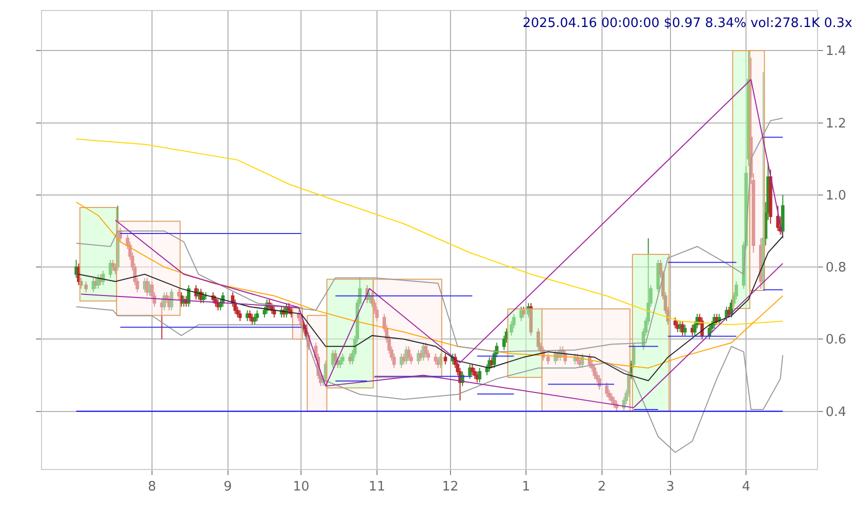 This screenshot has width=861, height=505. What do you see at coordinates (746, 487) in the screenshot?
I see `x-tick-label: 4` at bounding box center [746, 487].